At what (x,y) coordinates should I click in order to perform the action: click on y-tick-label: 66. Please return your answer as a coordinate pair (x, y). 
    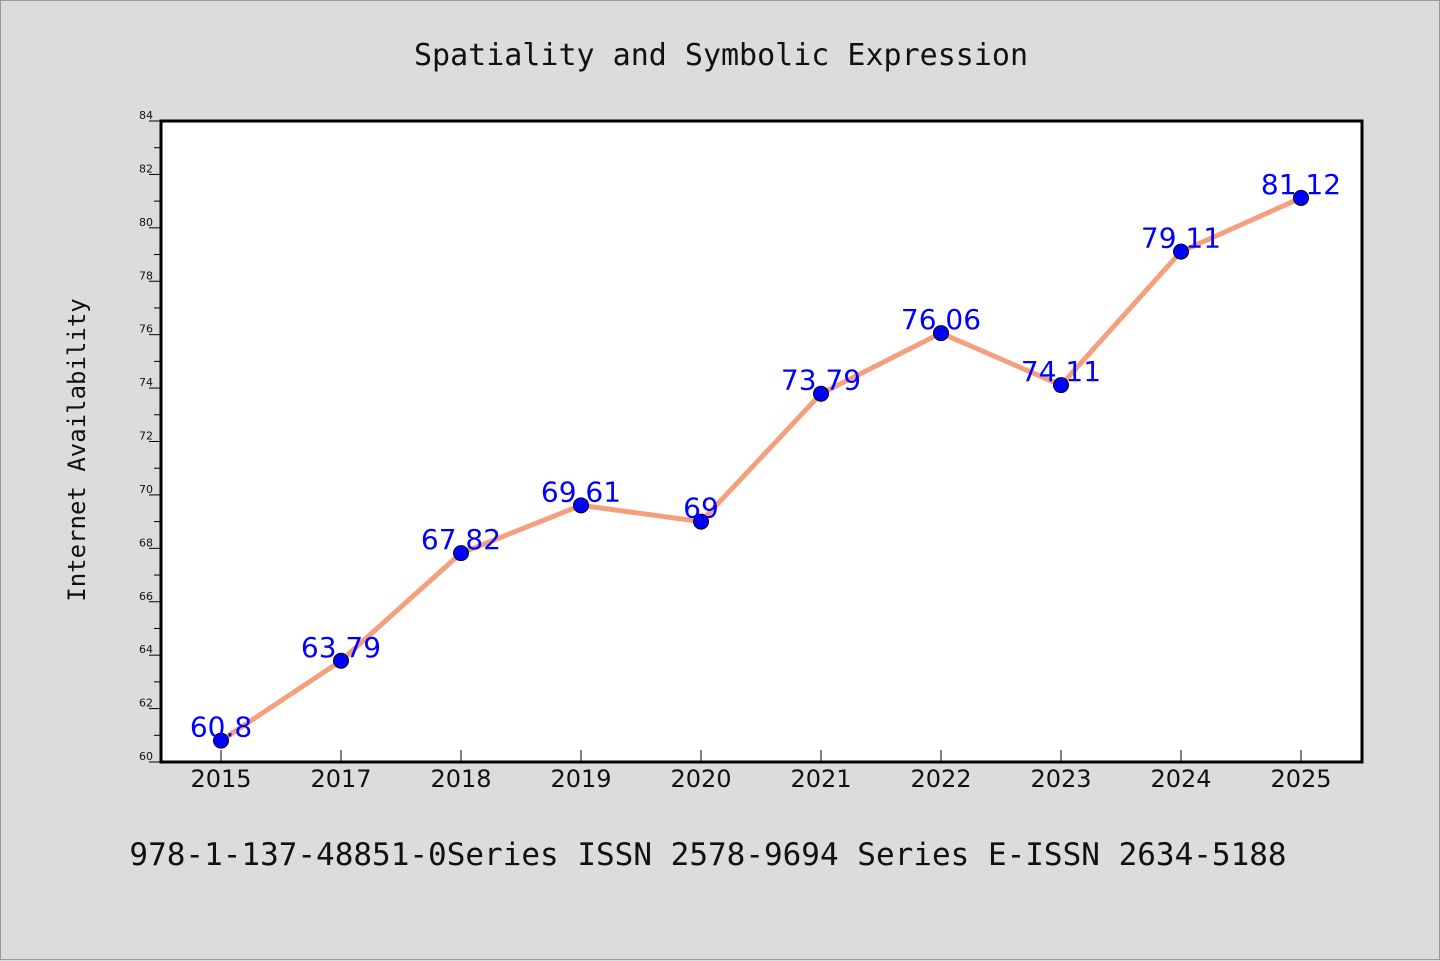
    Looking at the image, I should click on (146, 596).